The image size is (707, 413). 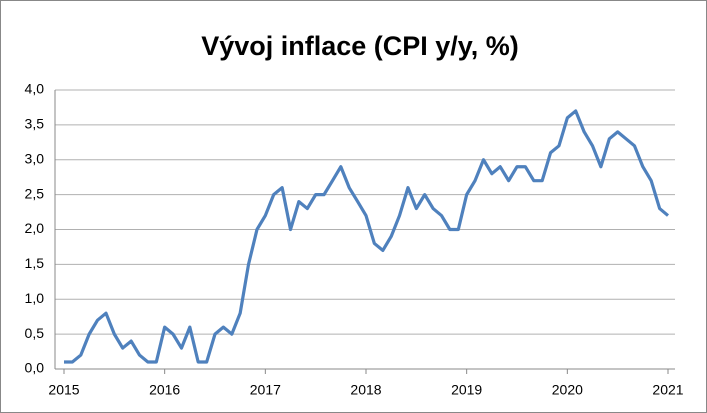 I want to click on chart-title: Vývoj inflace (CPI y/y, %), so click(x=360, y=46).